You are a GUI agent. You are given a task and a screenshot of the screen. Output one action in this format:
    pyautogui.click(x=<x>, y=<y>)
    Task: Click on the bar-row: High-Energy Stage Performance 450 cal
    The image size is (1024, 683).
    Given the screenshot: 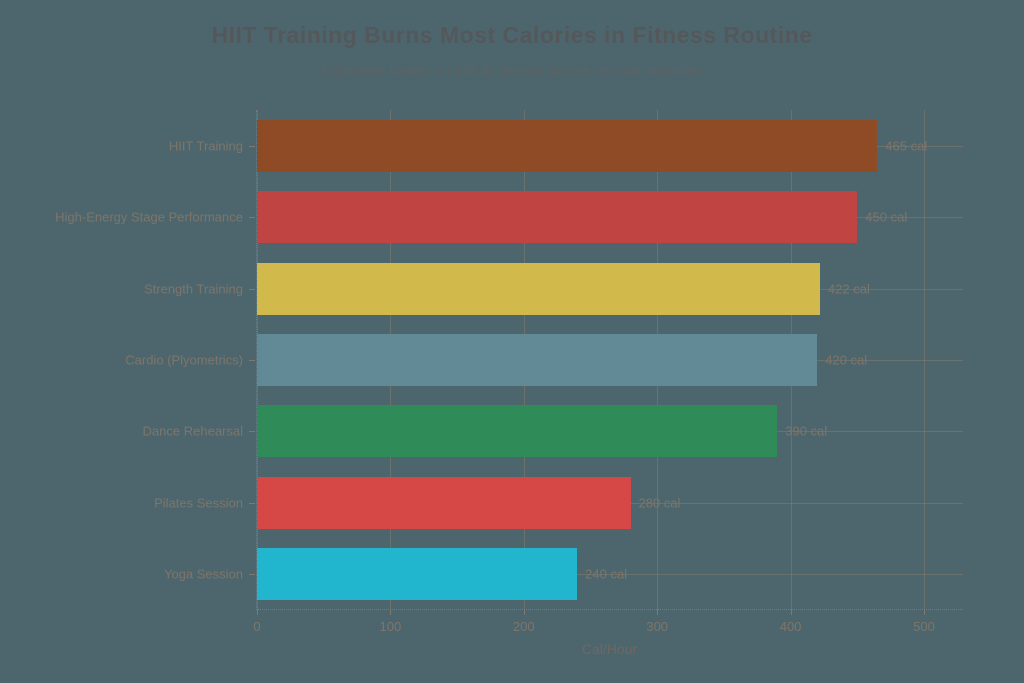 What is the action you would take?
    pyautogui.click(x=509, y=216)
    